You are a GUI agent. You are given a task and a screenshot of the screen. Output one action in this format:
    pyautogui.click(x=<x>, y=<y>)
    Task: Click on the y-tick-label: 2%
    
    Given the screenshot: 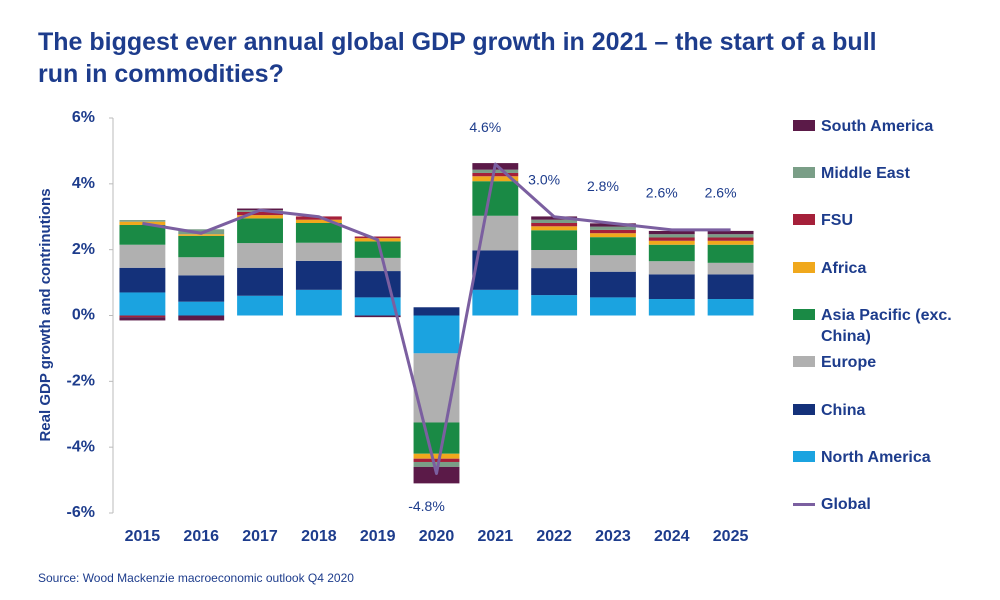 What is the action you would take?
    pyautogui.click(x=83, y=249)
    